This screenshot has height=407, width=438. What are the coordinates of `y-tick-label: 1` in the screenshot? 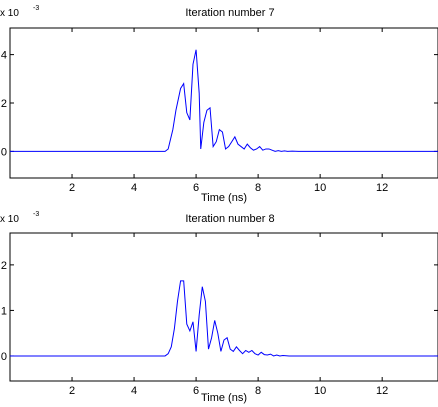 It's located at (4, 311).